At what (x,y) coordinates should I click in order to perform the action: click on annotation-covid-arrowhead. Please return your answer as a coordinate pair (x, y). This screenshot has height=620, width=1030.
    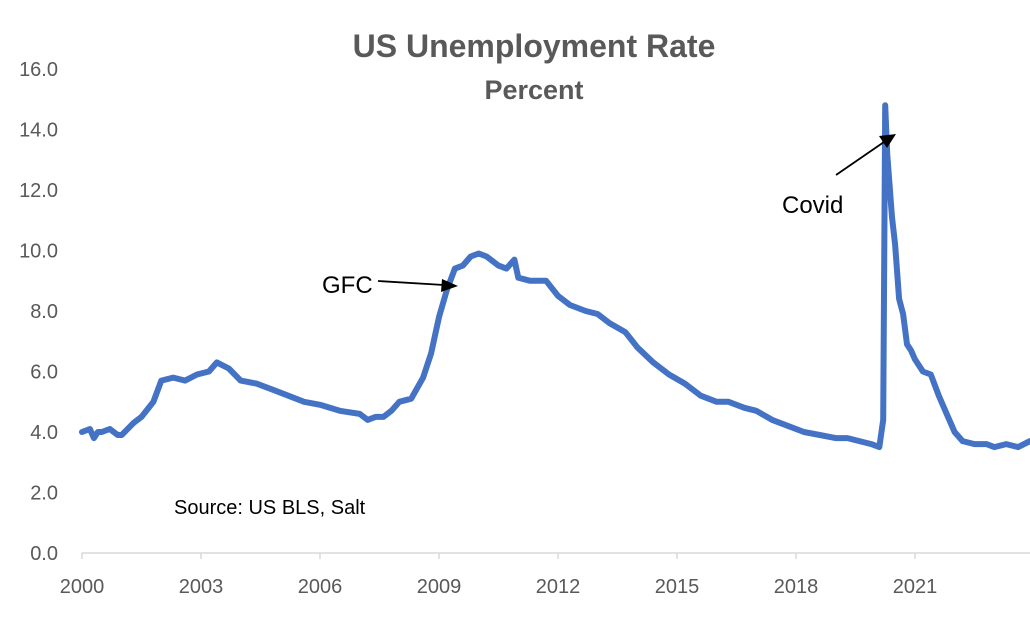
    Looking at the image, I should click on (887, 141).